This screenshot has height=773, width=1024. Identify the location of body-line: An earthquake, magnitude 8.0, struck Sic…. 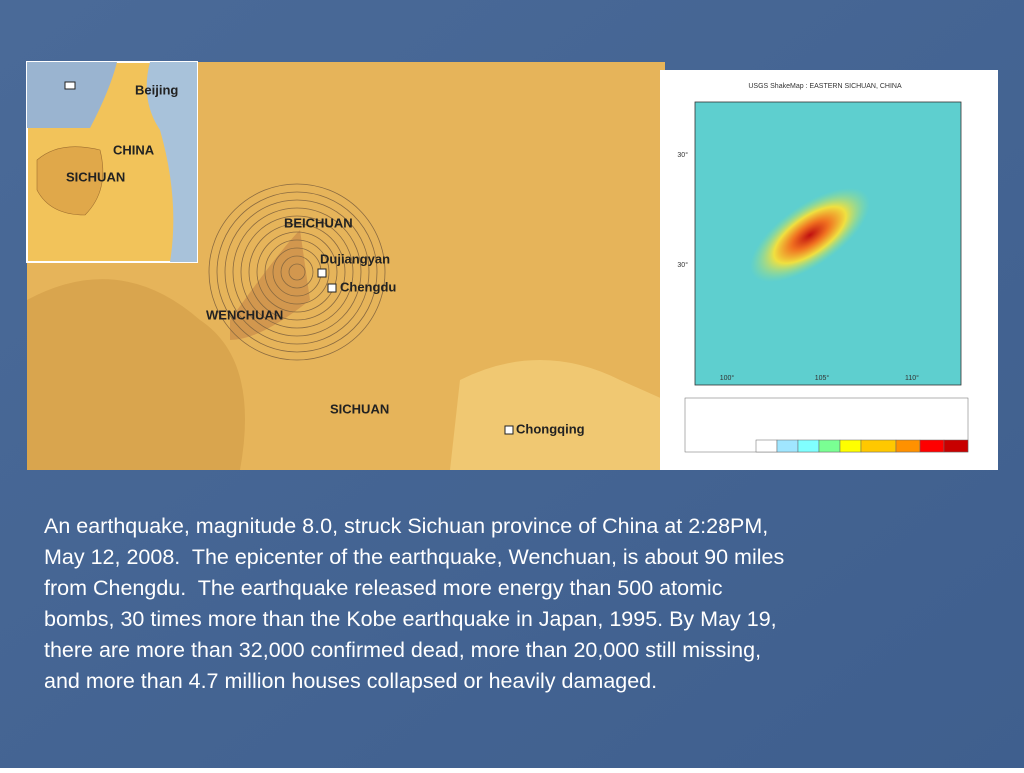
(406, 526).